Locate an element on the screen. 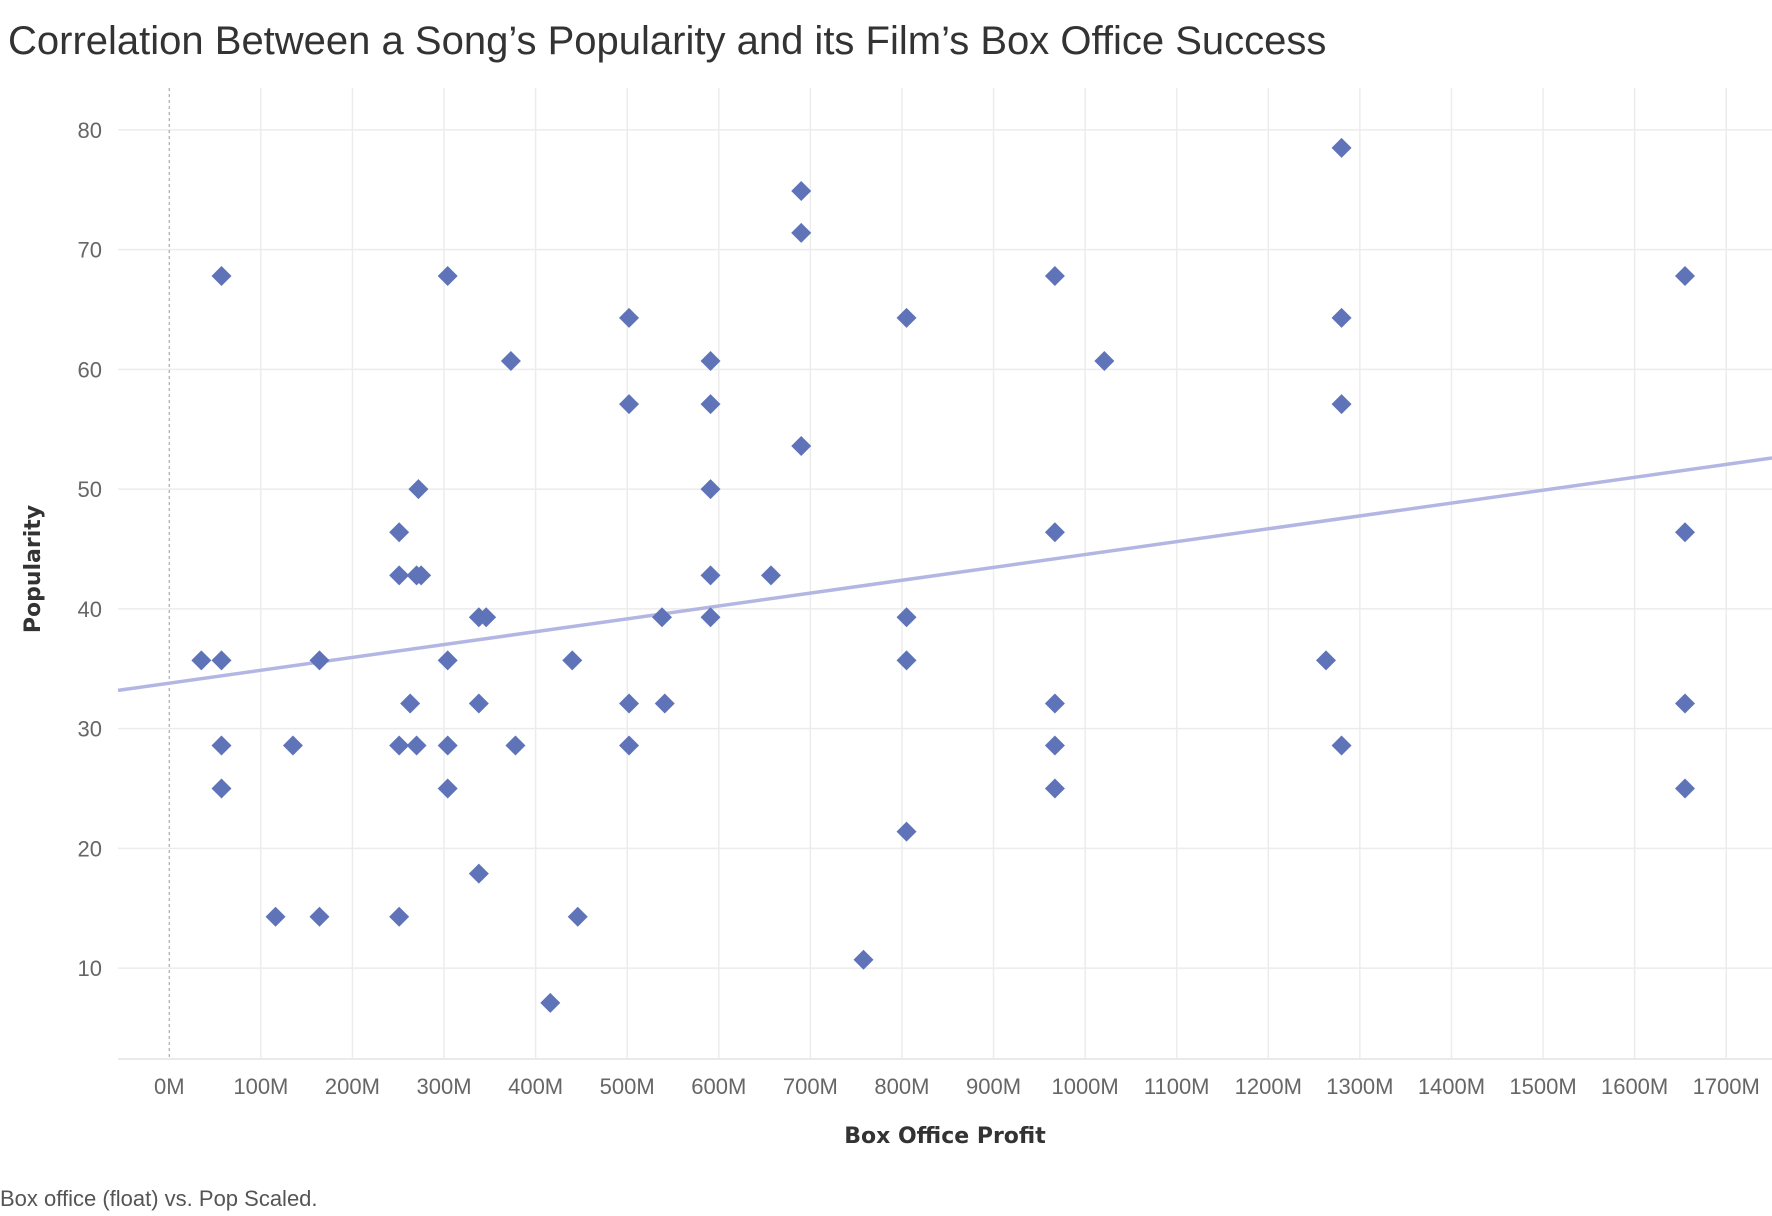 The image size is (1772, 1216). x-tick-label: 1400M is located at coordinates (1451, 1086).